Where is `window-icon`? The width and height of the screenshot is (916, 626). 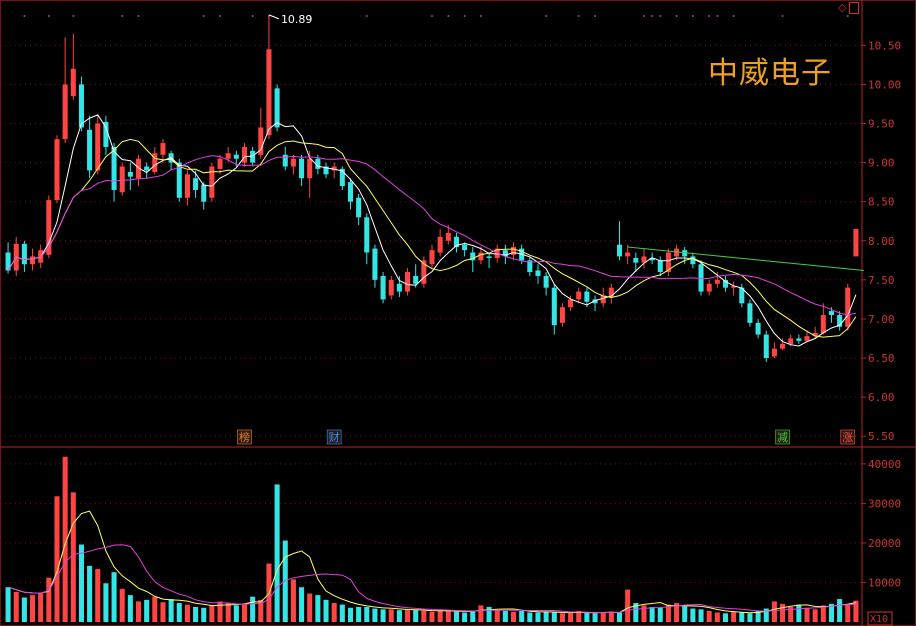 window-icon is located at coordinates (854, 8).